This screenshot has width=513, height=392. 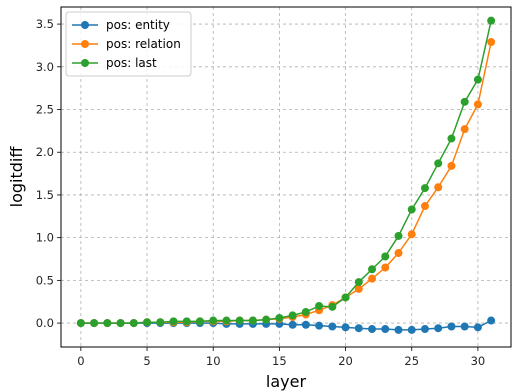 I want to click on x-tick-label: 5, so click(x=146, y=361).